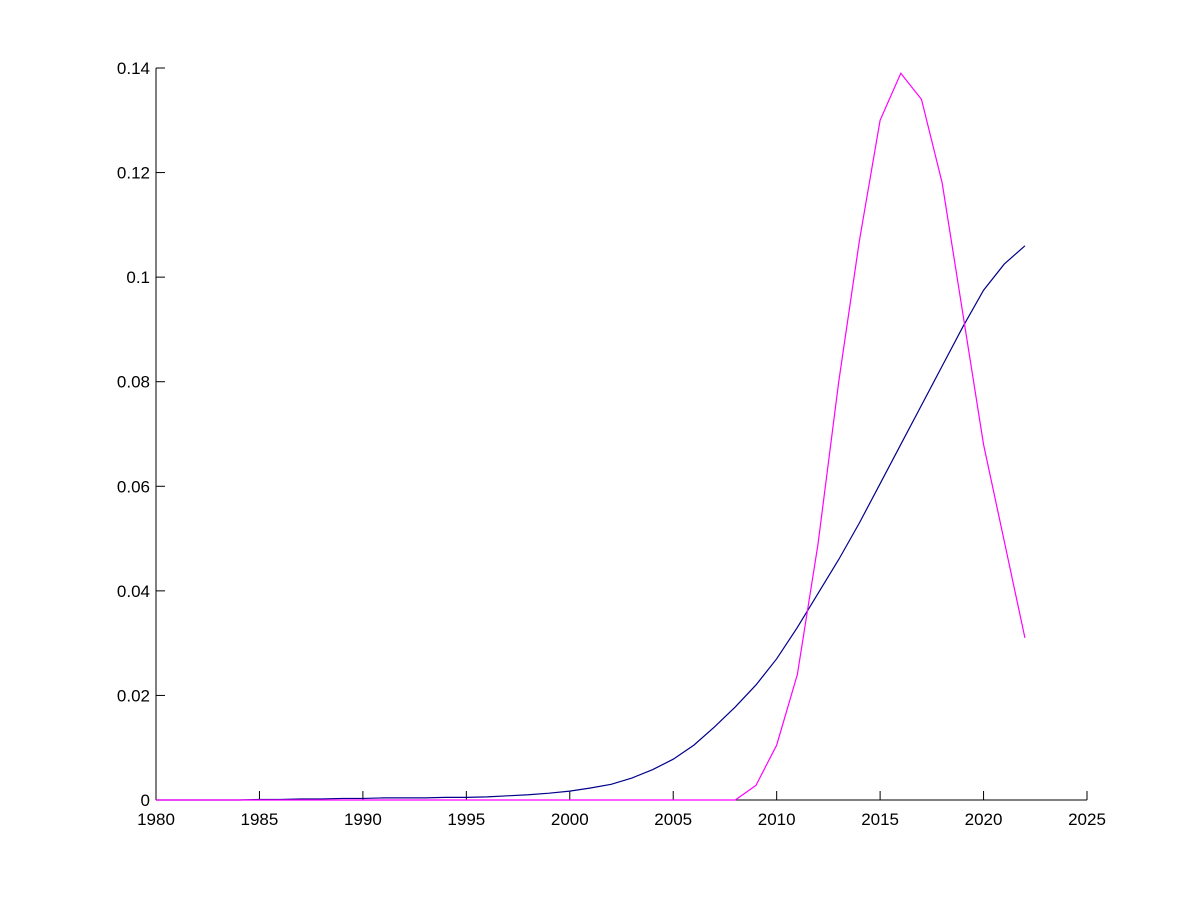 The image size is (1200, 900). What do you see at coordinates (1087, 819) in the screenshot?
I see `x-tick-label: 2025` at bounding box center [1087, 819].